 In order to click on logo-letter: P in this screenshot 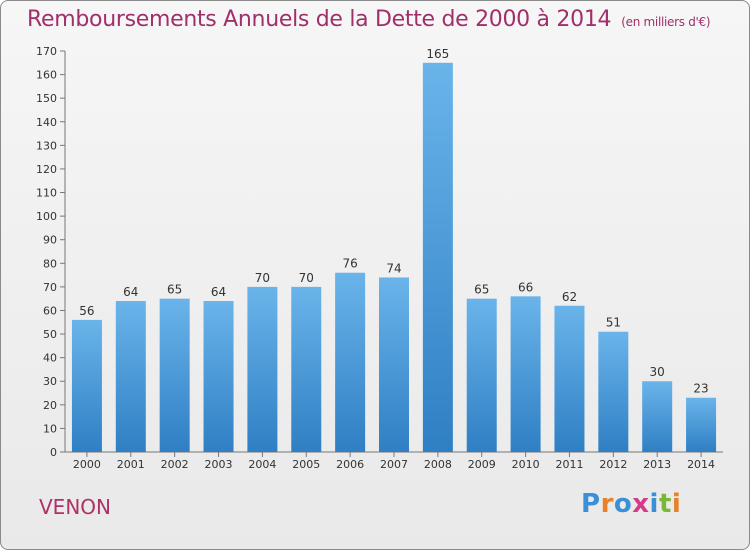, I will do `click(591, 504)`.